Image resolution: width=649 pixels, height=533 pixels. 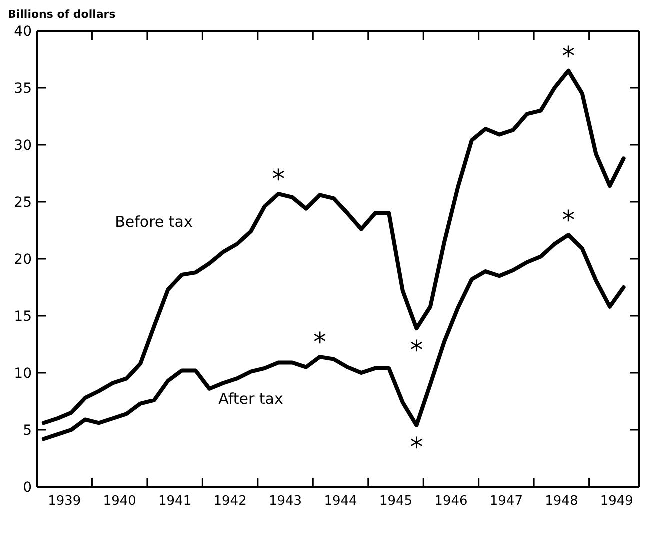 What do you see at coordinates (23, 89) in the screenshot?
I see `y-tick-label: 35` at bounding box center [23, 89].